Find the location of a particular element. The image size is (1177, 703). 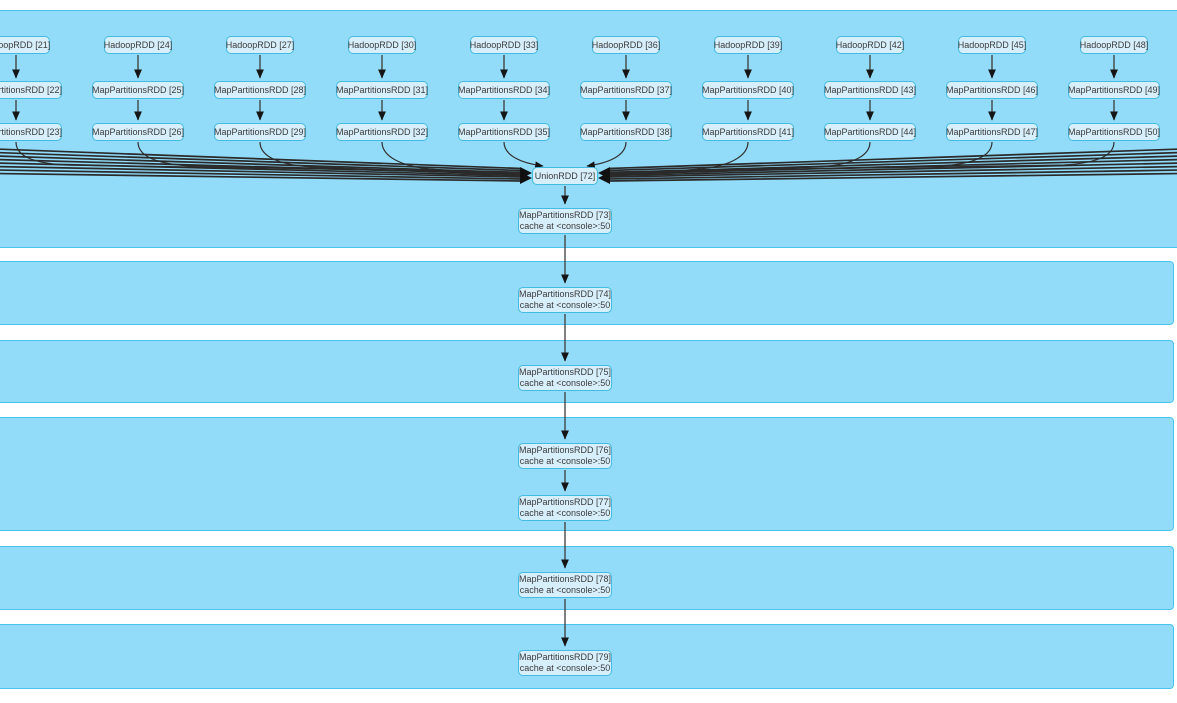

rdd-node-28: MapPartitionsRDD [28] is located at coordinates (260, 90).